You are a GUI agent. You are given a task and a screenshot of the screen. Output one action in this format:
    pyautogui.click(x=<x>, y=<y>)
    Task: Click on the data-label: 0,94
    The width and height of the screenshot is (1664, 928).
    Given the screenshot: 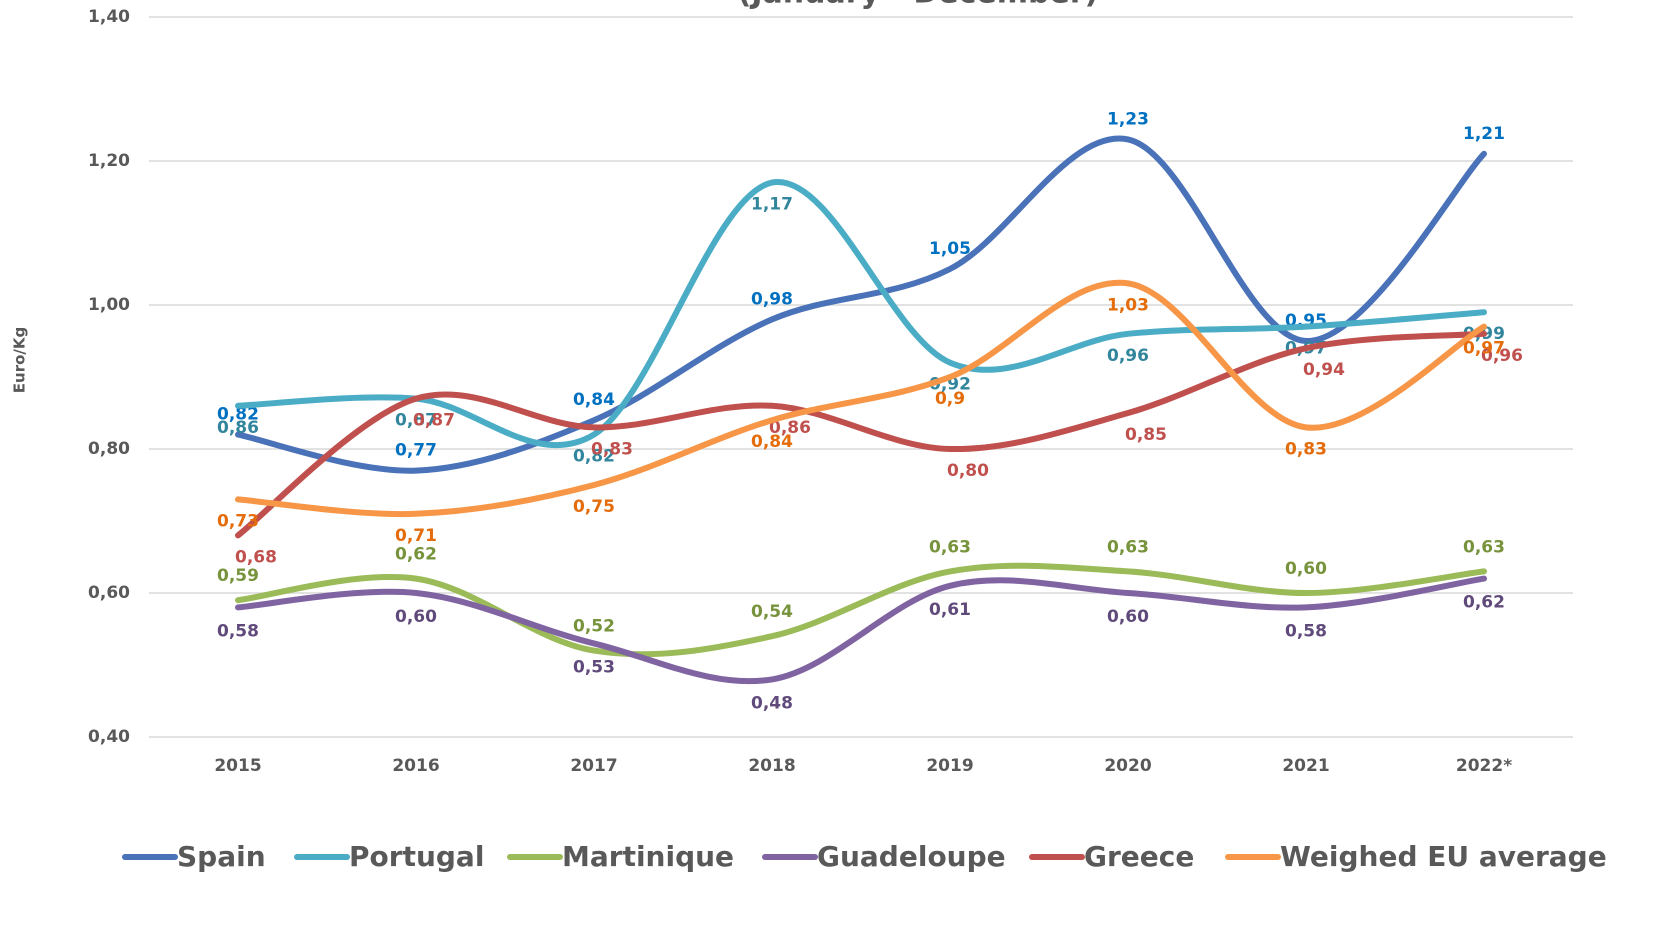 What is the action you would take?
    pyautogui.click(x=1324, y=370)
    